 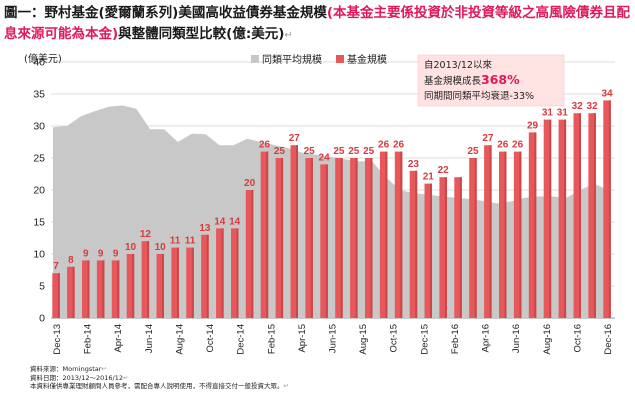 I want to click on x-tick-label: Aug-16, so click(x=547, y=339).